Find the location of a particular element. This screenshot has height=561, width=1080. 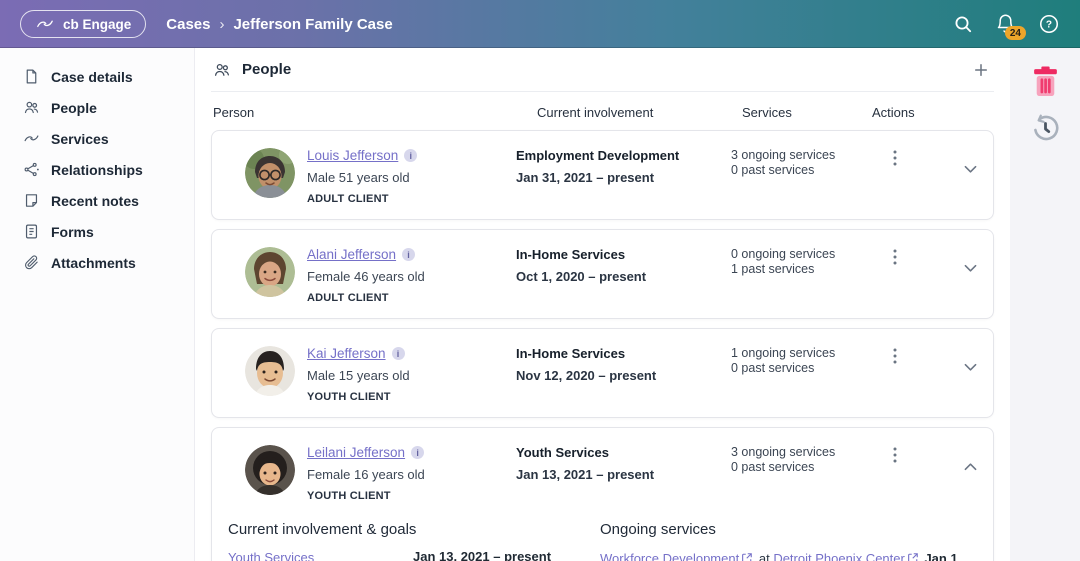

paperclip-icon is located at coordinates (31, 262).